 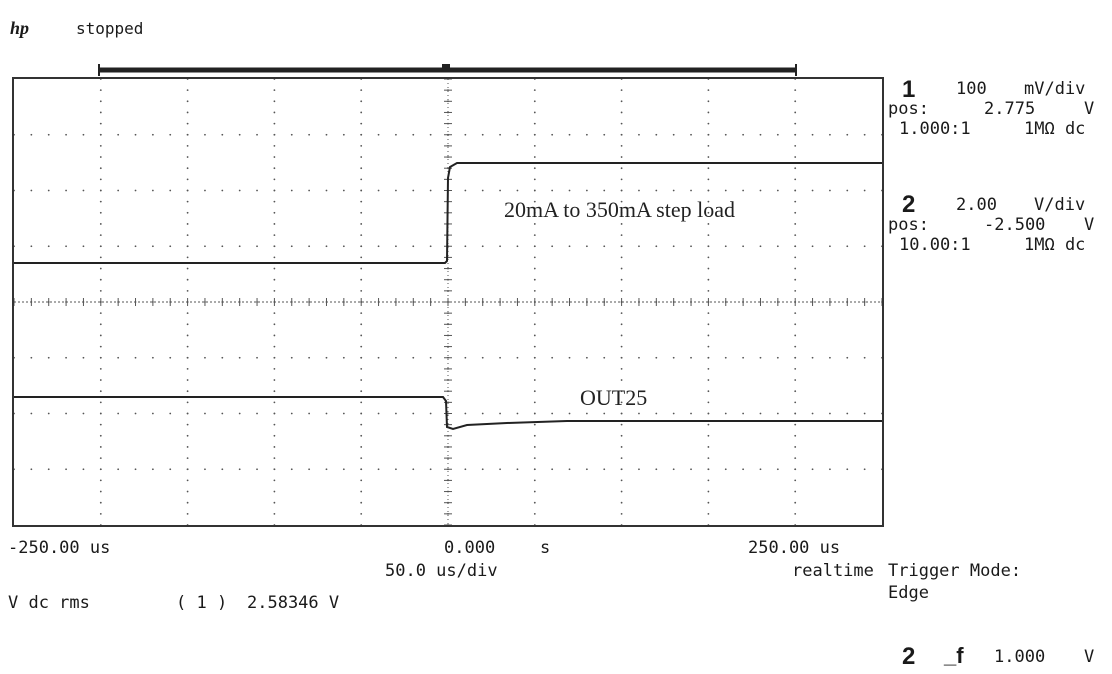 What do you see at coordinates (1089, 225) in the screenshot?
I see `channel-2-pos-unit: V` at bounding box center [1089, 225].